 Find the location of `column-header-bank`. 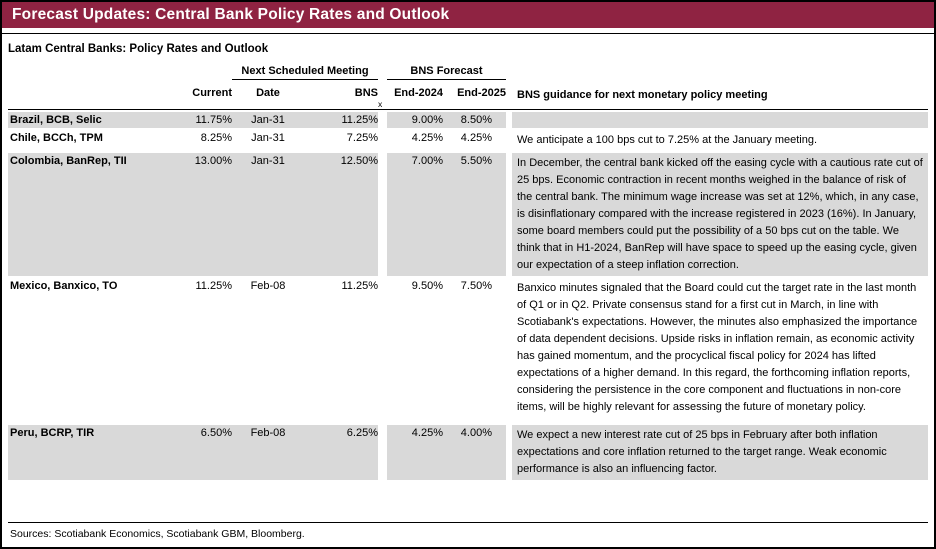

column-header-bank is located at coordinates (89, 97).